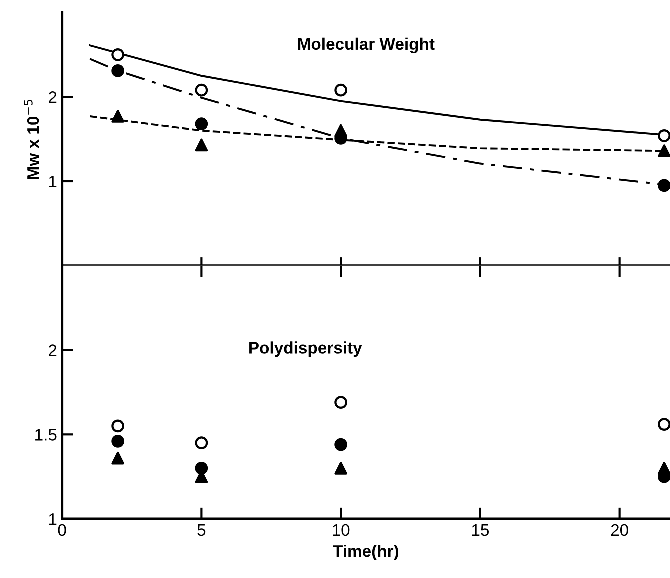 Image resolution: width=670 pixels, height=578 pixels. Describe the element at coordinates (62, 530) in the screenshot. I see `x-tick-label: 0` at that location.